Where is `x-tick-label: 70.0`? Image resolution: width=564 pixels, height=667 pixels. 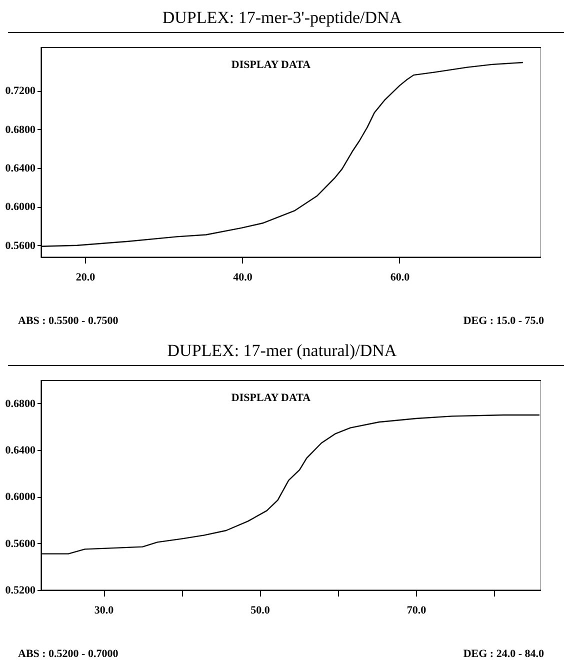 x-tick-label: 70.0 is located at coordinates (416, 610).